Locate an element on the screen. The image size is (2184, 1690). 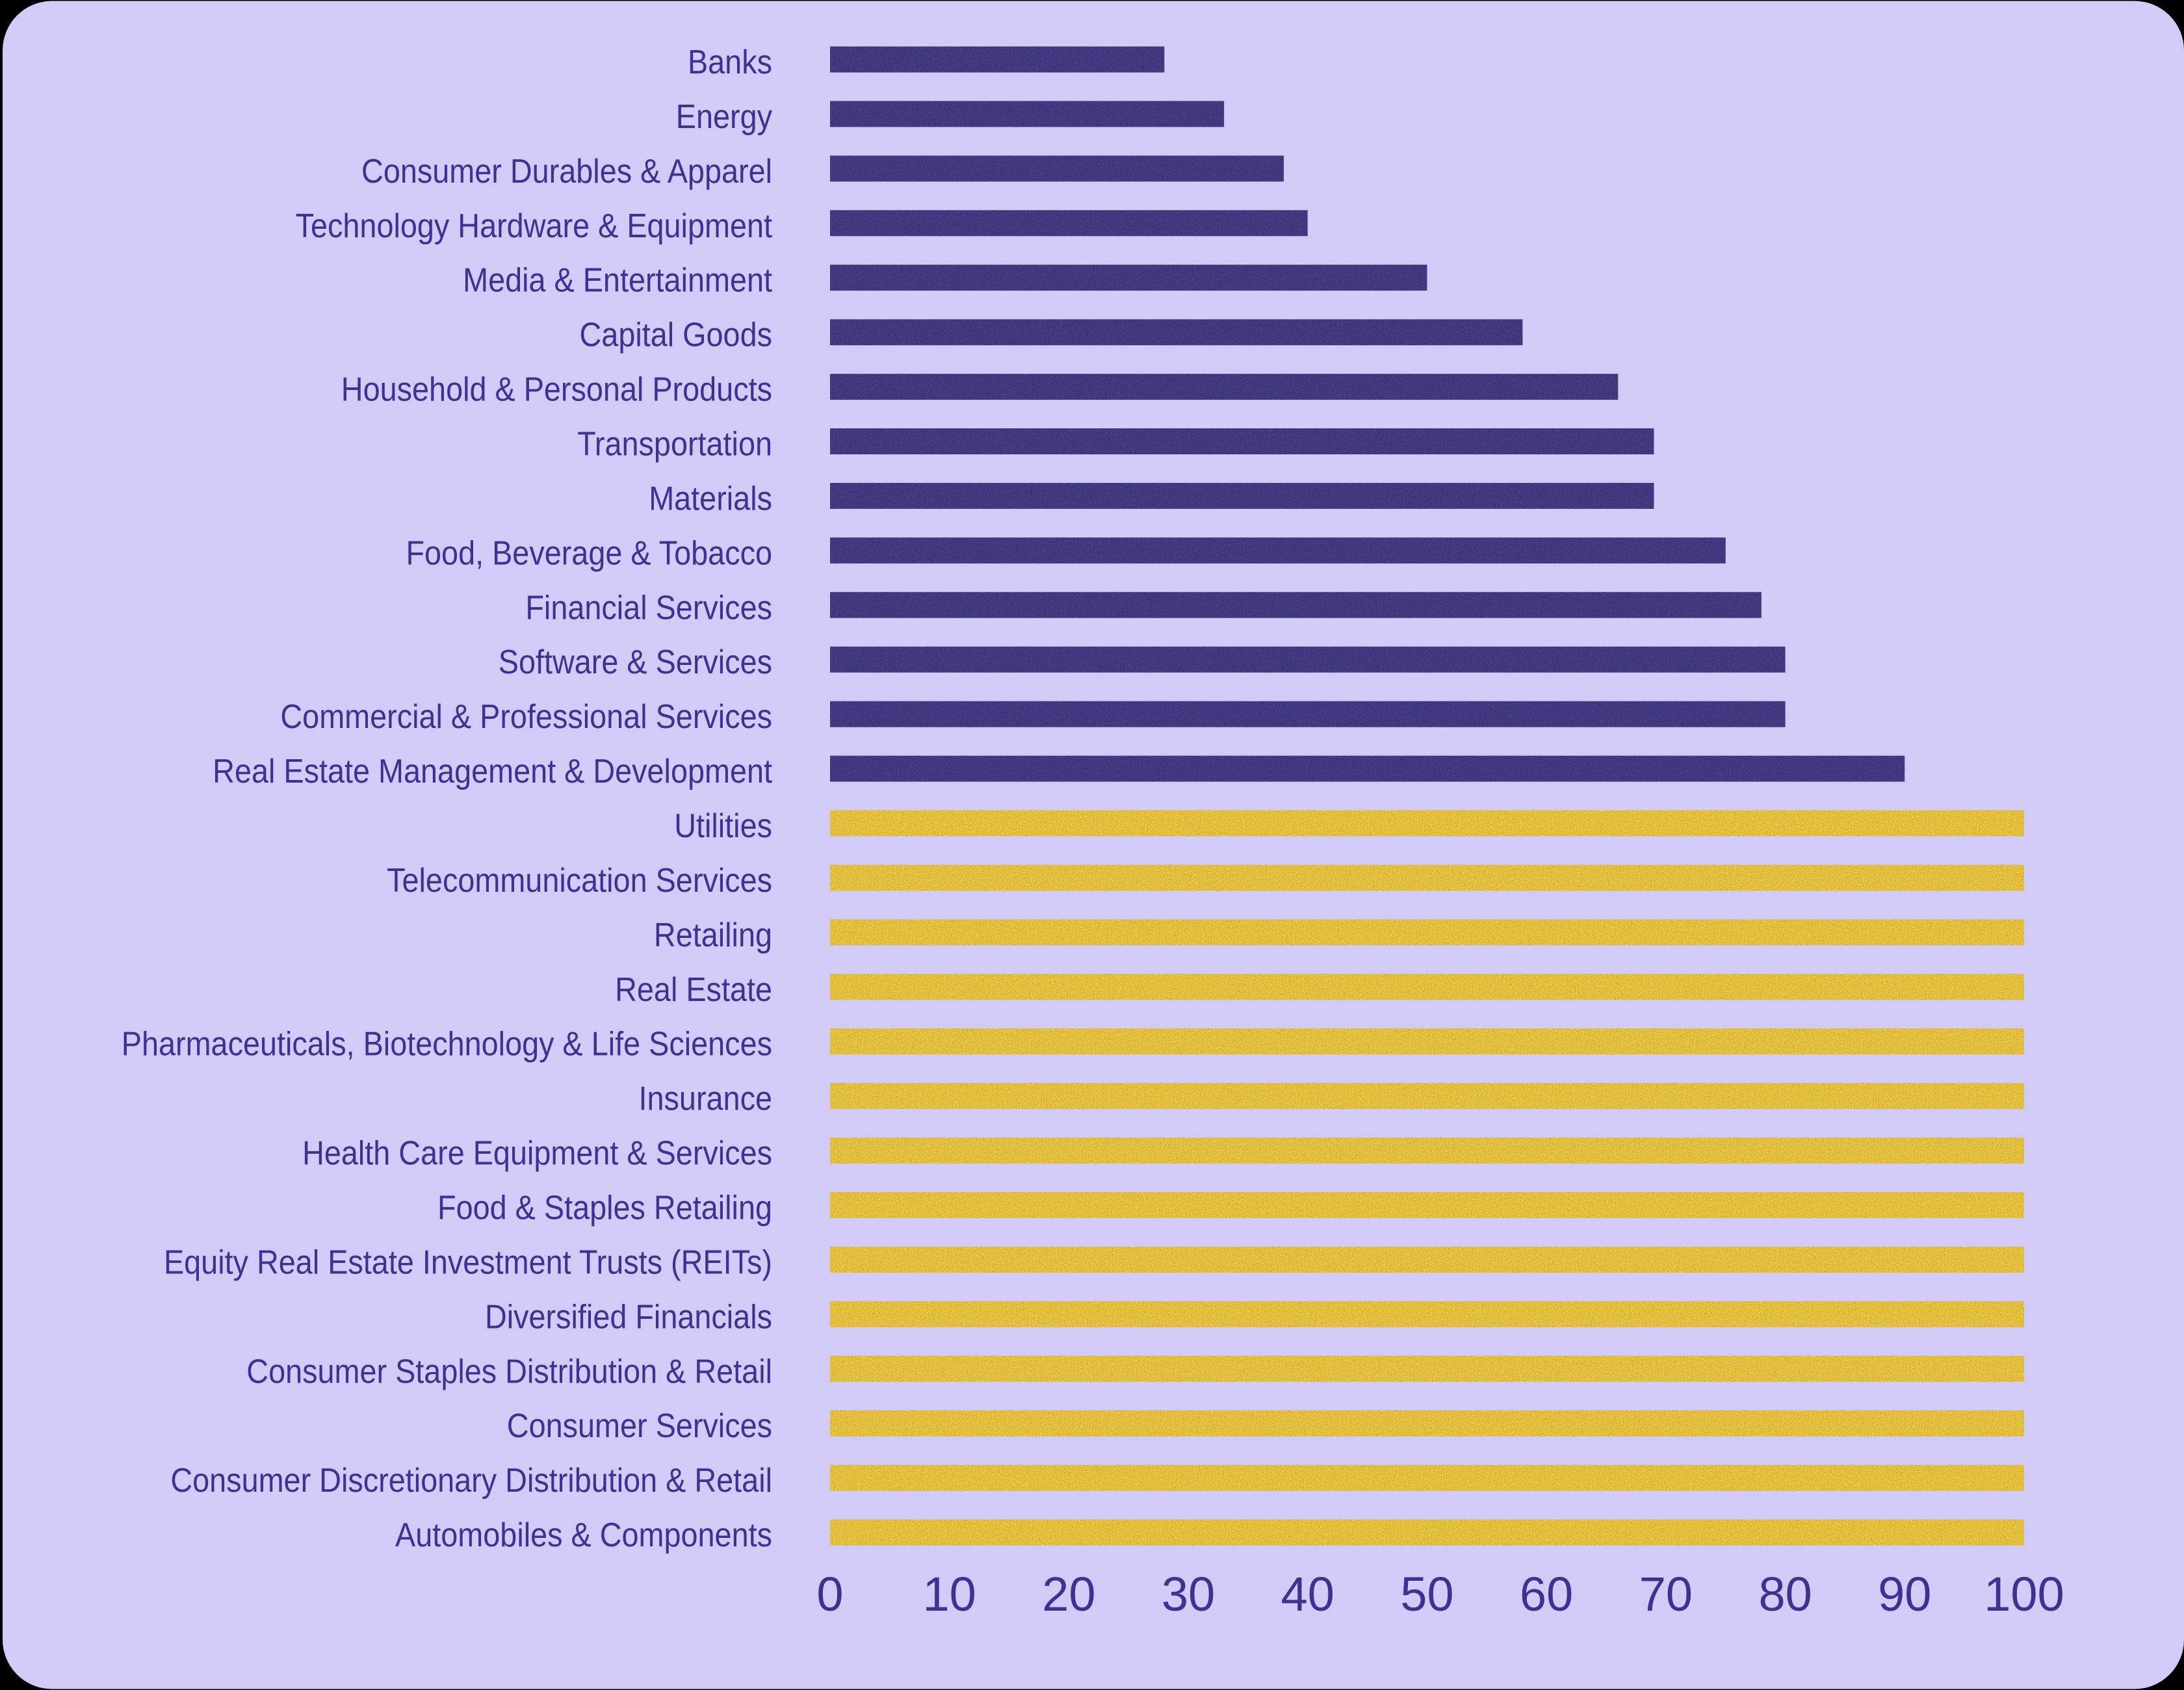
svg-text: Transportation is located at coordinates (675, 444).